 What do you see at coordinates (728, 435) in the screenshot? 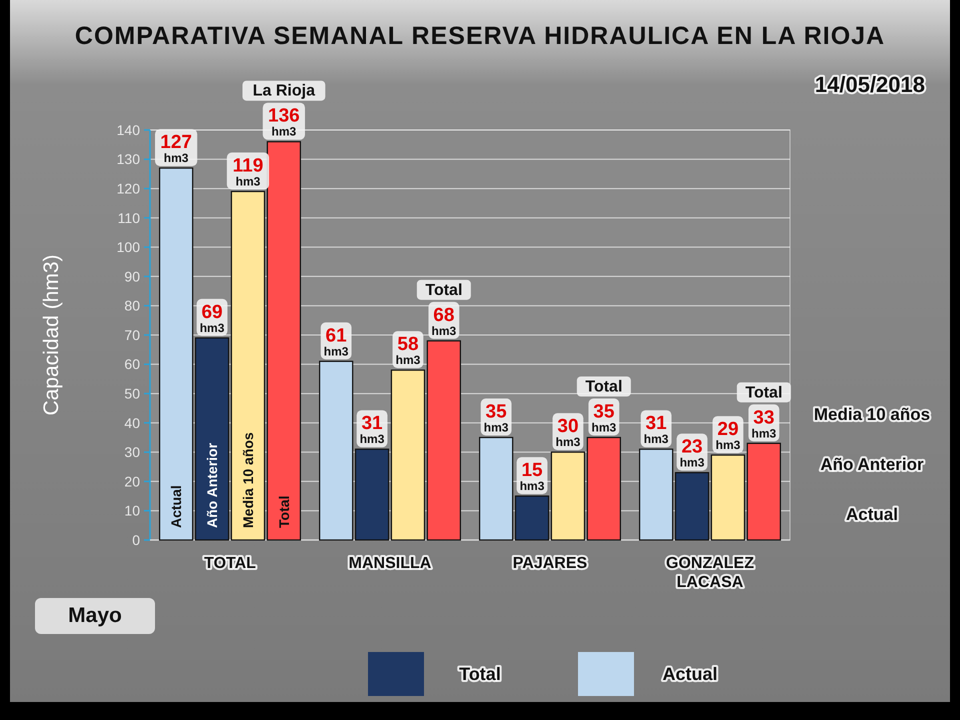
I see `data-label: 29 hm3` at bounding box center [728, 435].